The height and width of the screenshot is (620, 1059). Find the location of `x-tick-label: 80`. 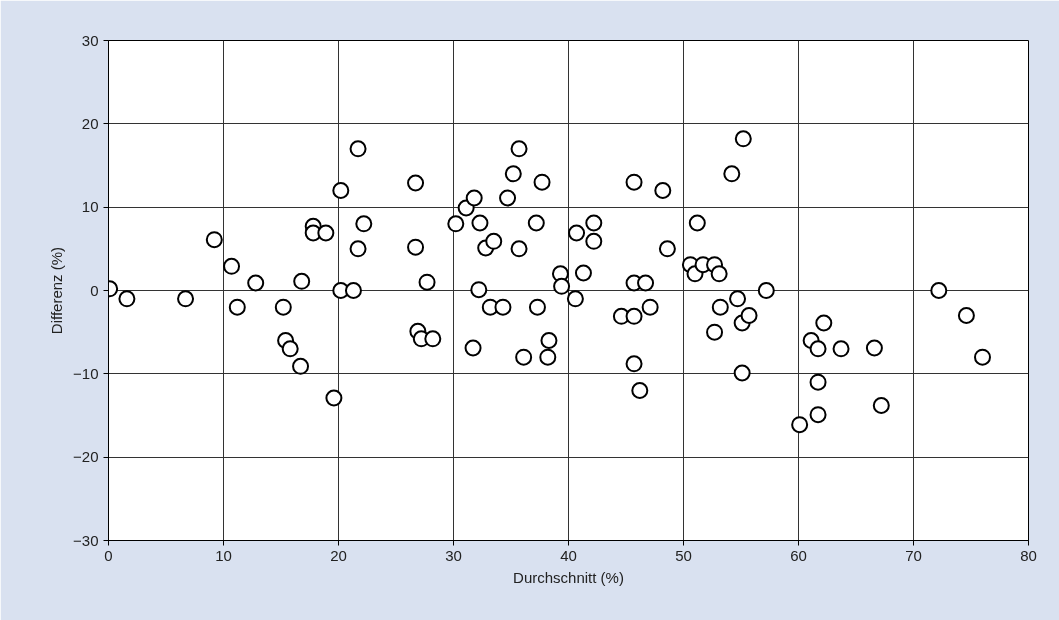

x-tick-label: 80 is located at coordinates (1028, 555).